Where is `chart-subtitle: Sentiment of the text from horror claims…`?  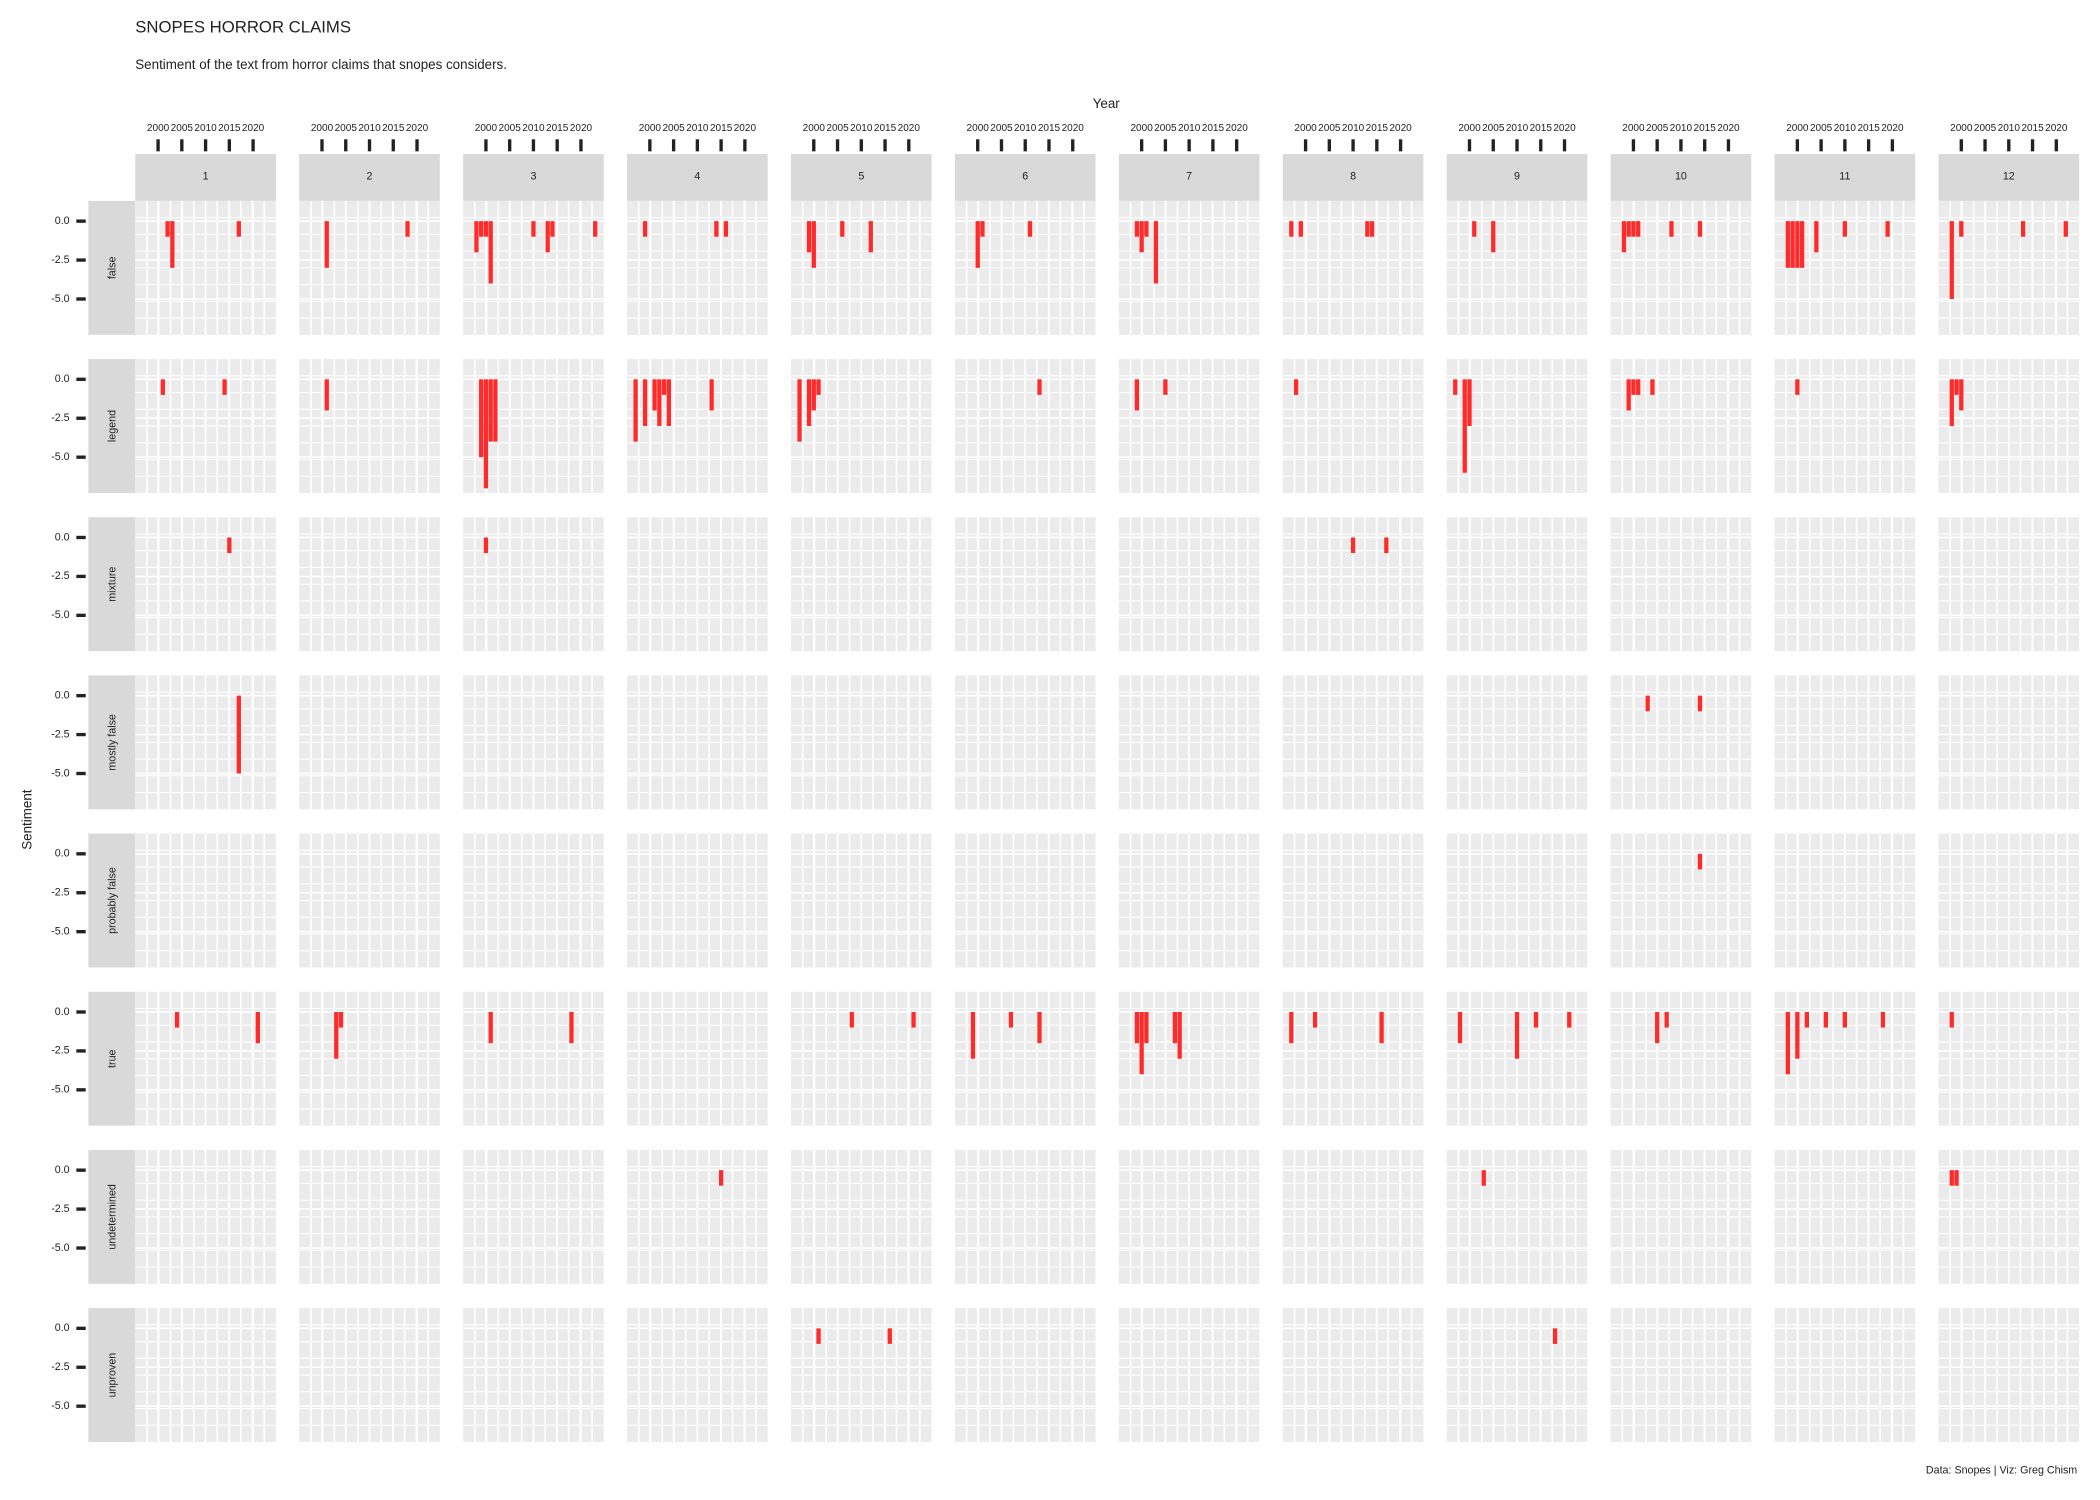
chart-subtitle: Sentiment of the text from horror claims… is located at coordinates (321, 64).